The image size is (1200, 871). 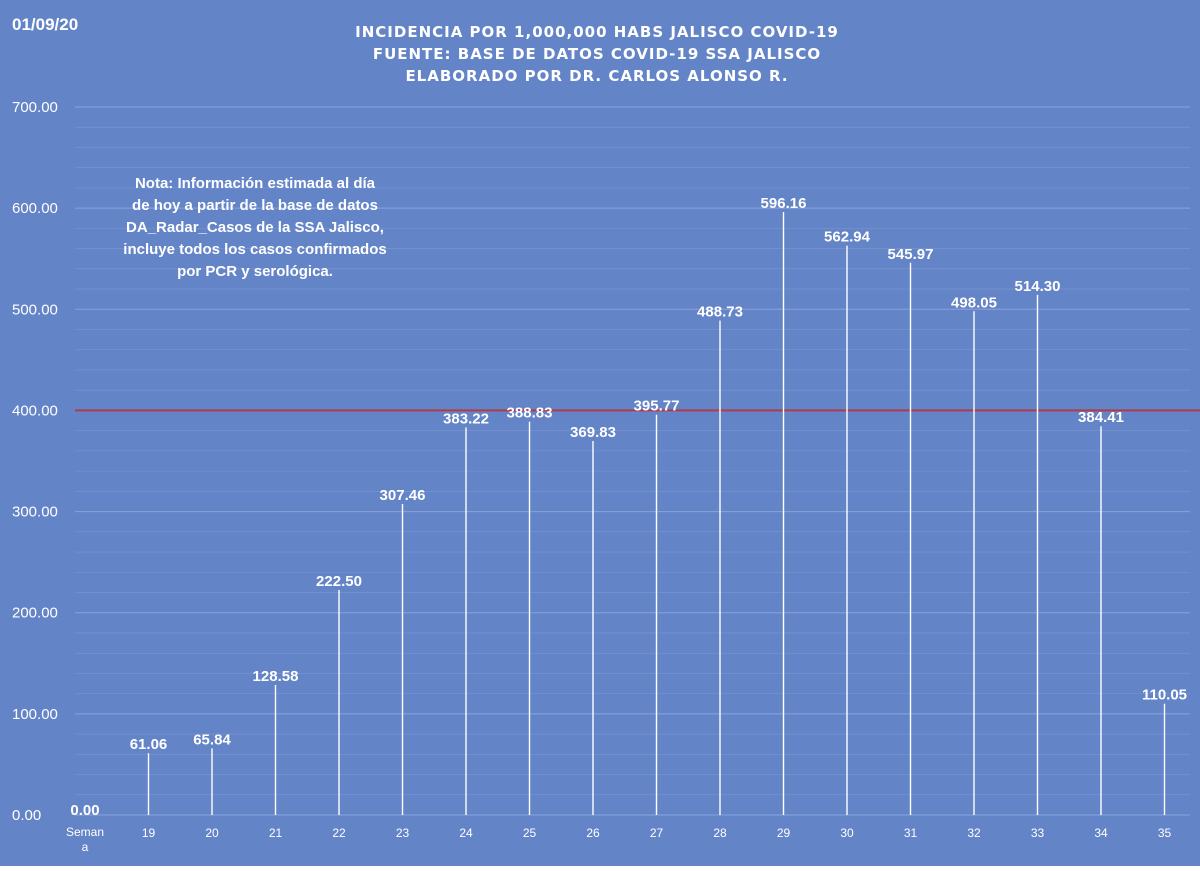 I want to click on y-tick-label: 700.00, so click(x=35, y=107).